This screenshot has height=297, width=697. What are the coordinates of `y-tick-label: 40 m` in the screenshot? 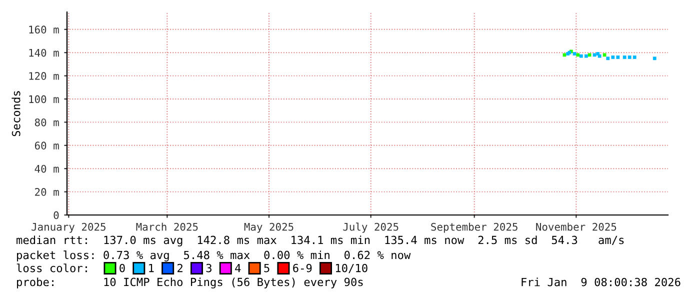 It's located at (46, 168).